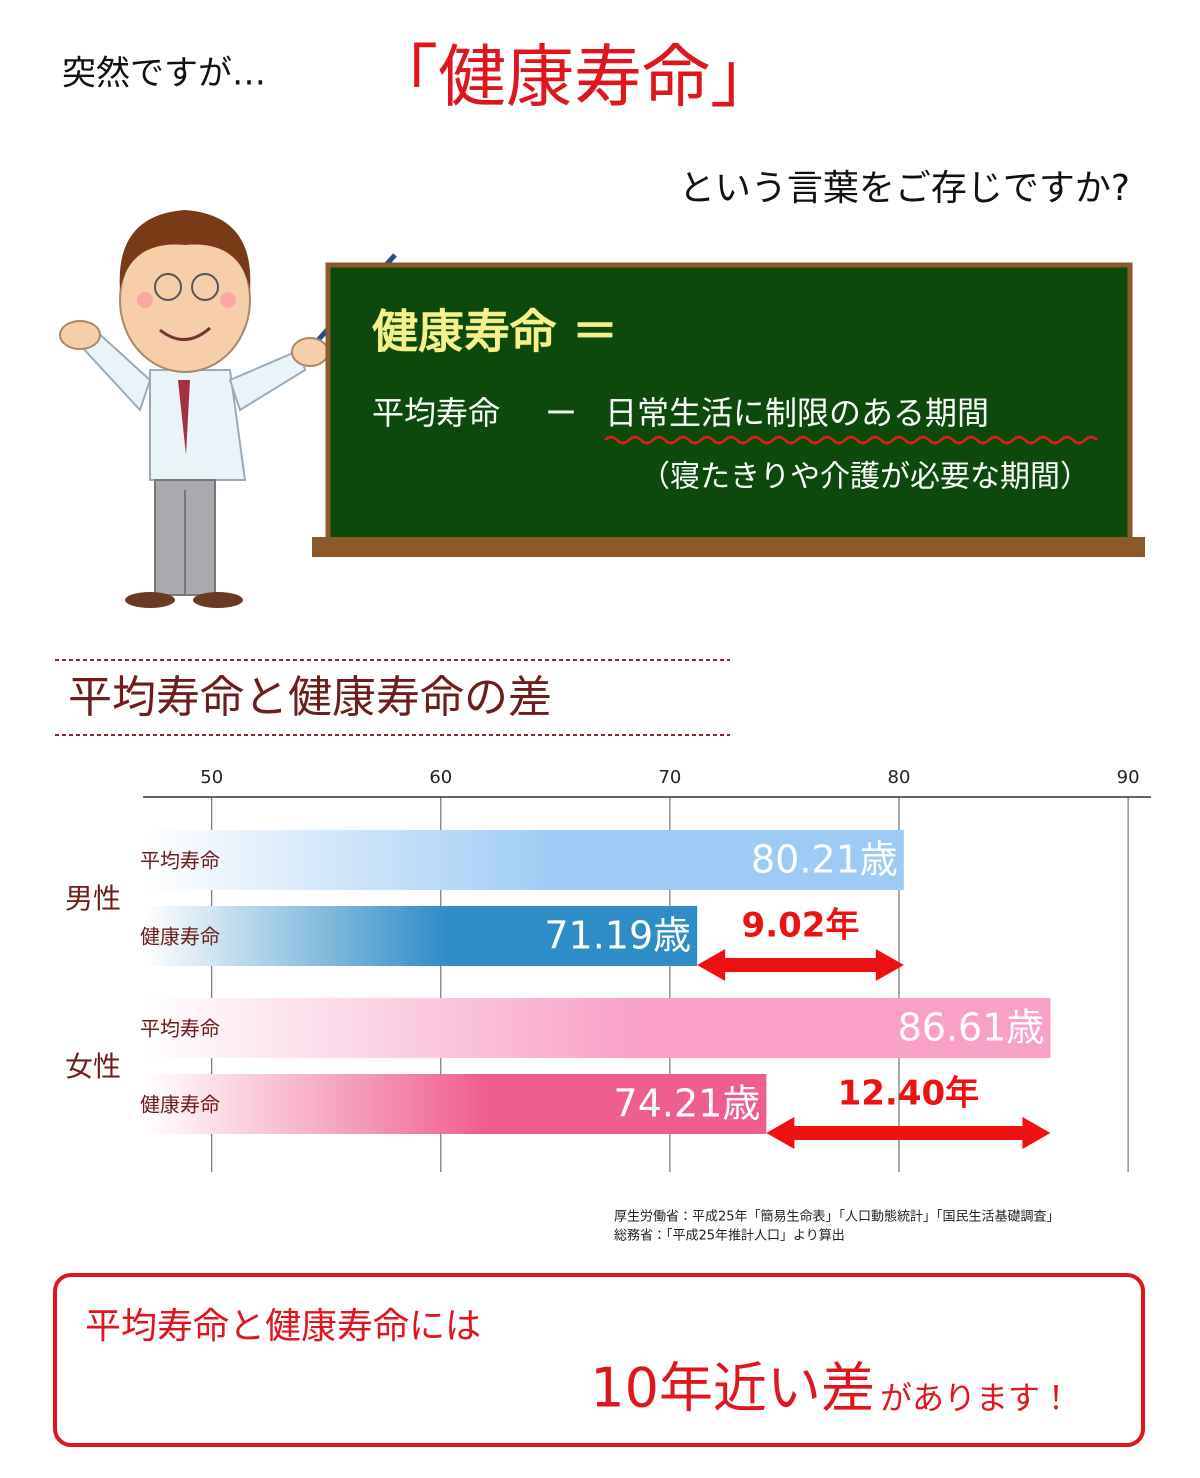 The height and width of the screenshot is (1478, 1200). What do you see at coordinates (310, 697) in the screenshot?
I see `chart-title: 平均寿命と健康寿命の差` at bounding box center [310, 697].